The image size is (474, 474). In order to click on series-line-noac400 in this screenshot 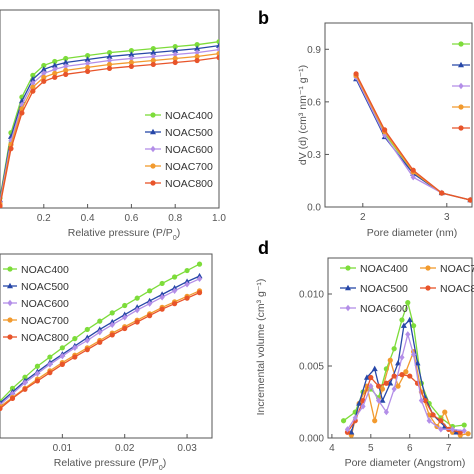, I will do `click(413, 138)`.